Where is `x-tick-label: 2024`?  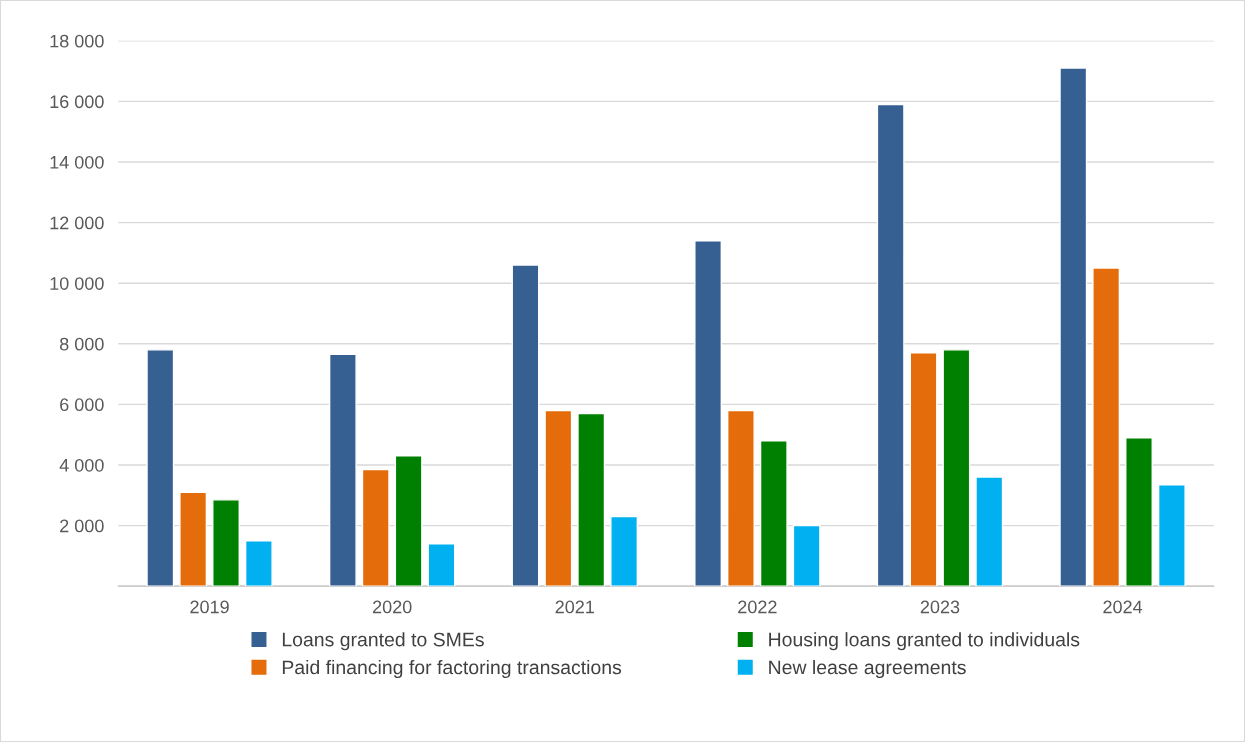
x-tick-label: 2024 is located at coordinates (1123, 607).